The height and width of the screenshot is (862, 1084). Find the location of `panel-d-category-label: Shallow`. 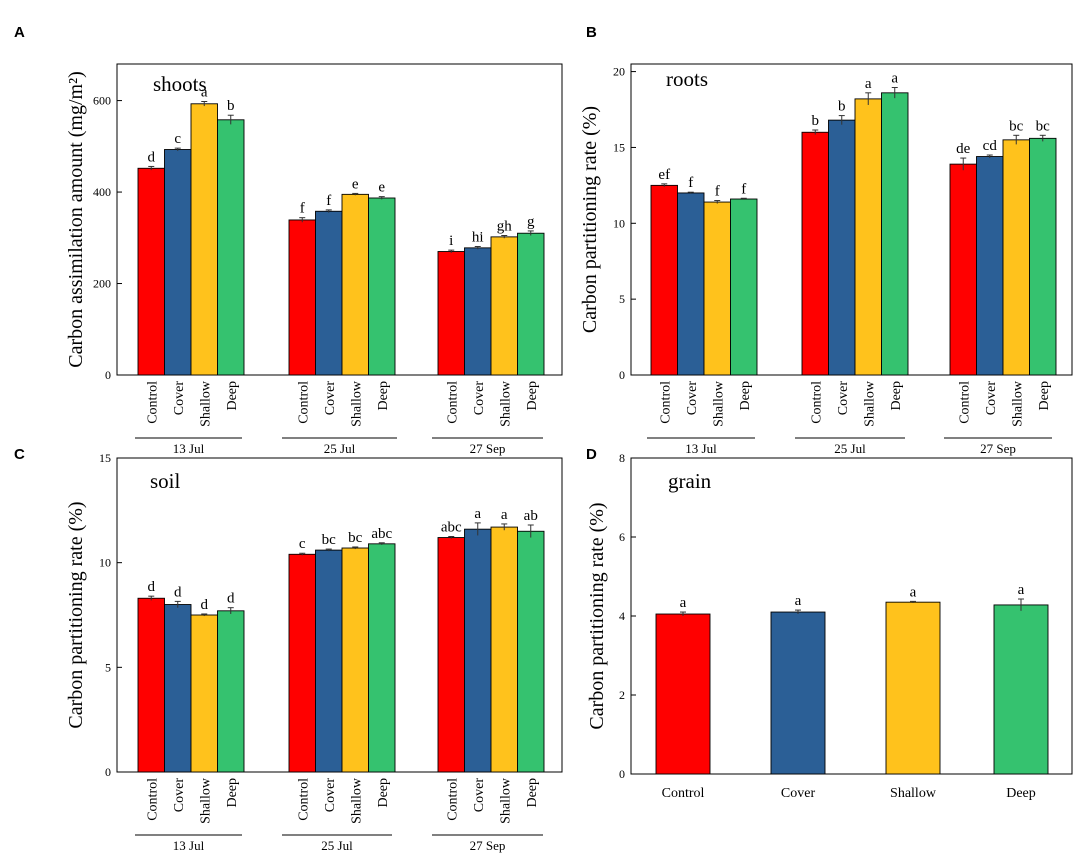

panel-d-category-label: Shallow is located at coordinates (913, 793).